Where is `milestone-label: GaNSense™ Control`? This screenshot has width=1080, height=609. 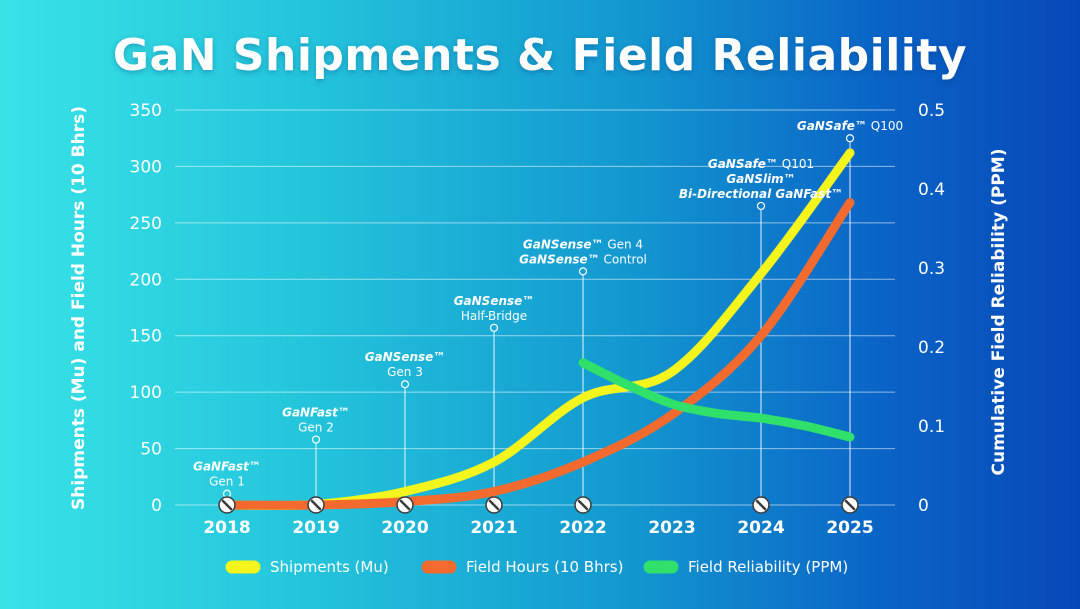 milestone-label: GaNSense™ Control is located at coordinates (583, 259).